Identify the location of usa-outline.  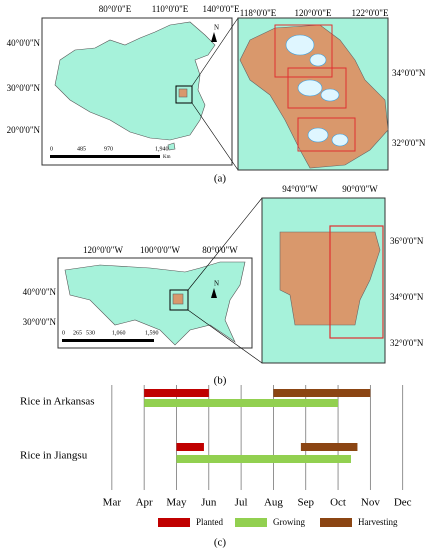
(155, 303).